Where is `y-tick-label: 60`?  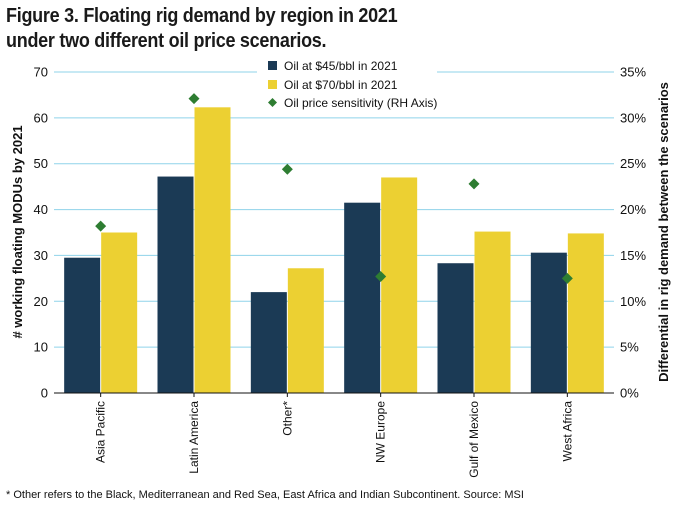
y-tick-label: 60 is located at coordinates (41, 117).